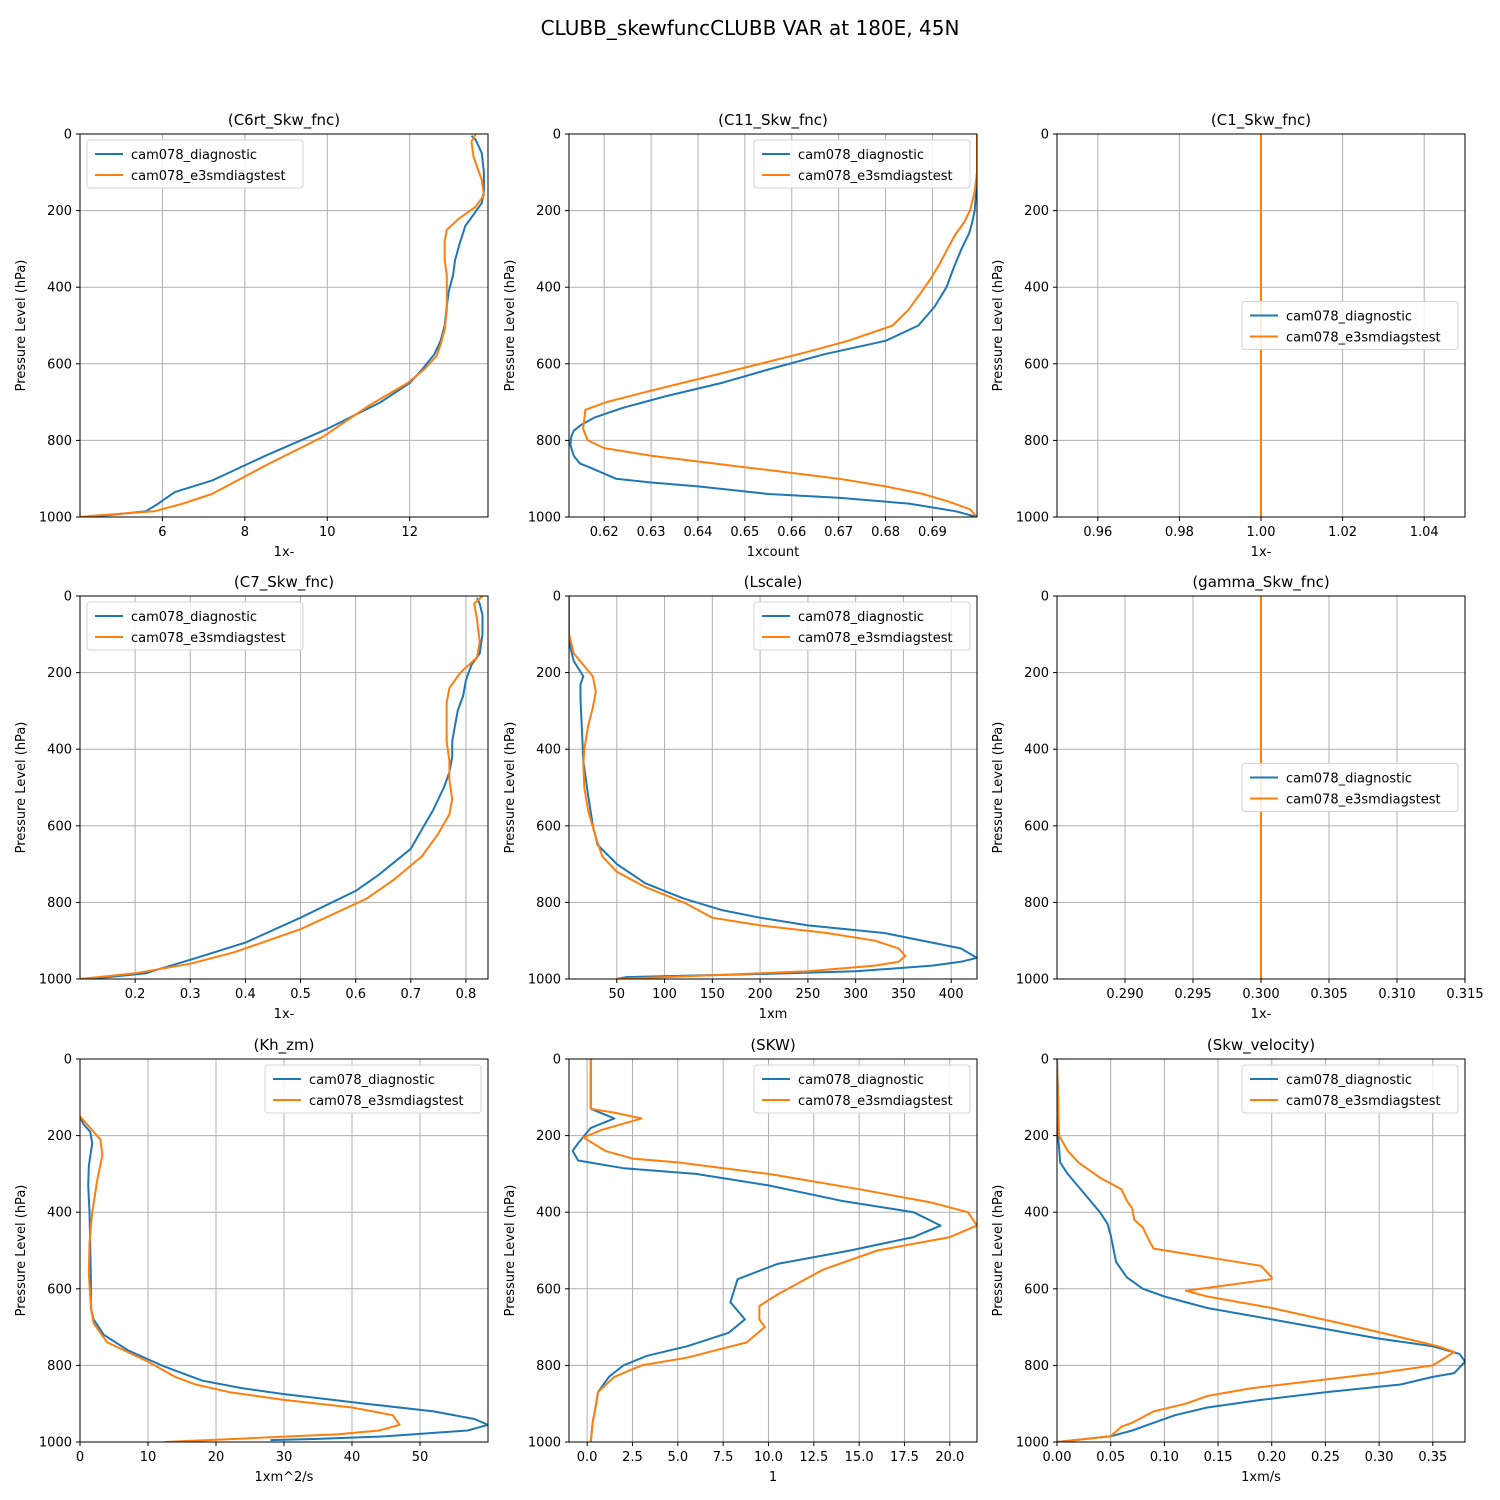  What do you see at coordinates (355, 994) in the screenshot?
I see `x-tick-label: 0.6` at bounding box center [355, 994].